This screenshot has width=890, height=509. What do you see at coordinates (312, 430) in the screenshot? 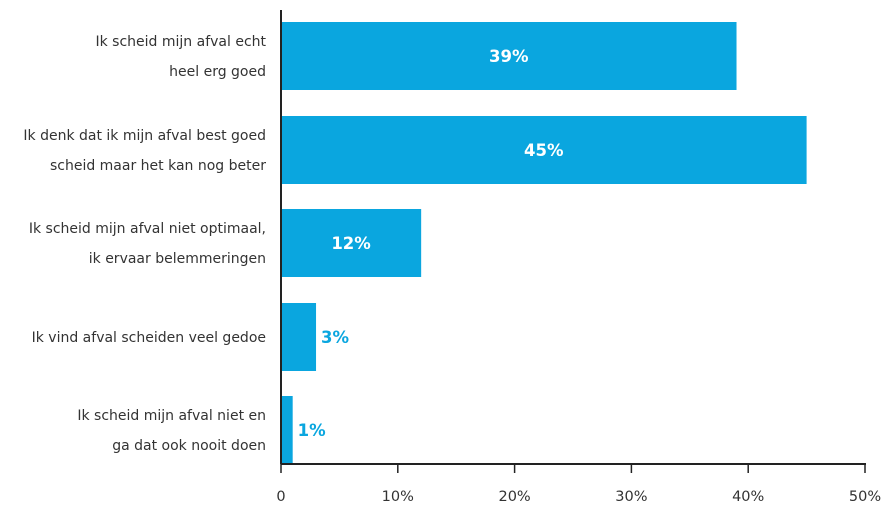
I see `value-label-5: 1%` at bounding box center [312, 430].